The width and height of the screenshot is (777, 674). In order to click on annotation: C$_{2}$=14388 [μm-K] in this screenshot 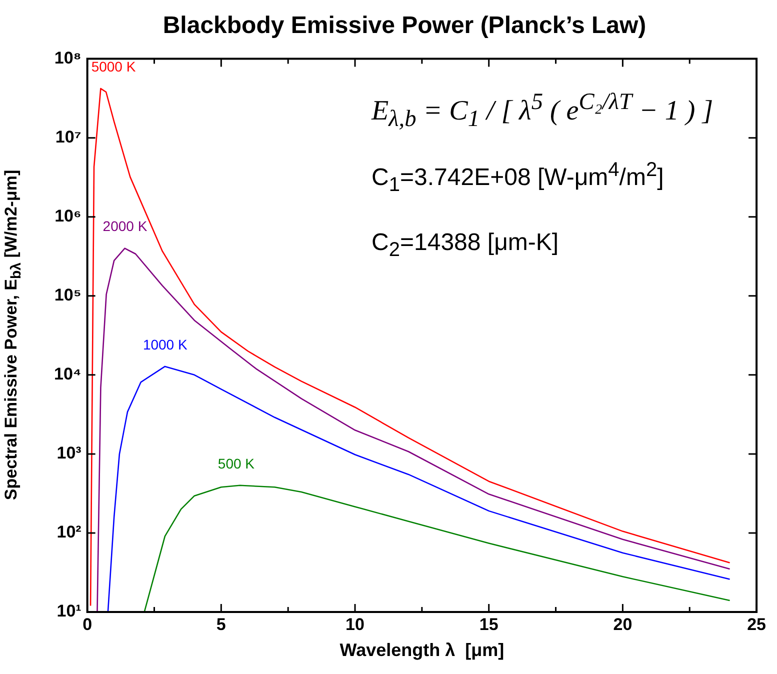, I will do `click(465, 245)`.